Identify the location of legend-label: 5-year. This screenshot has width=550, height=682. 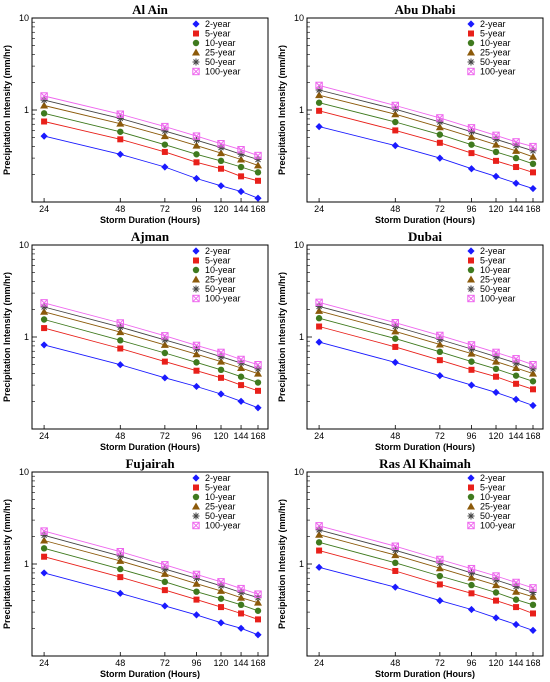
(493, 34).